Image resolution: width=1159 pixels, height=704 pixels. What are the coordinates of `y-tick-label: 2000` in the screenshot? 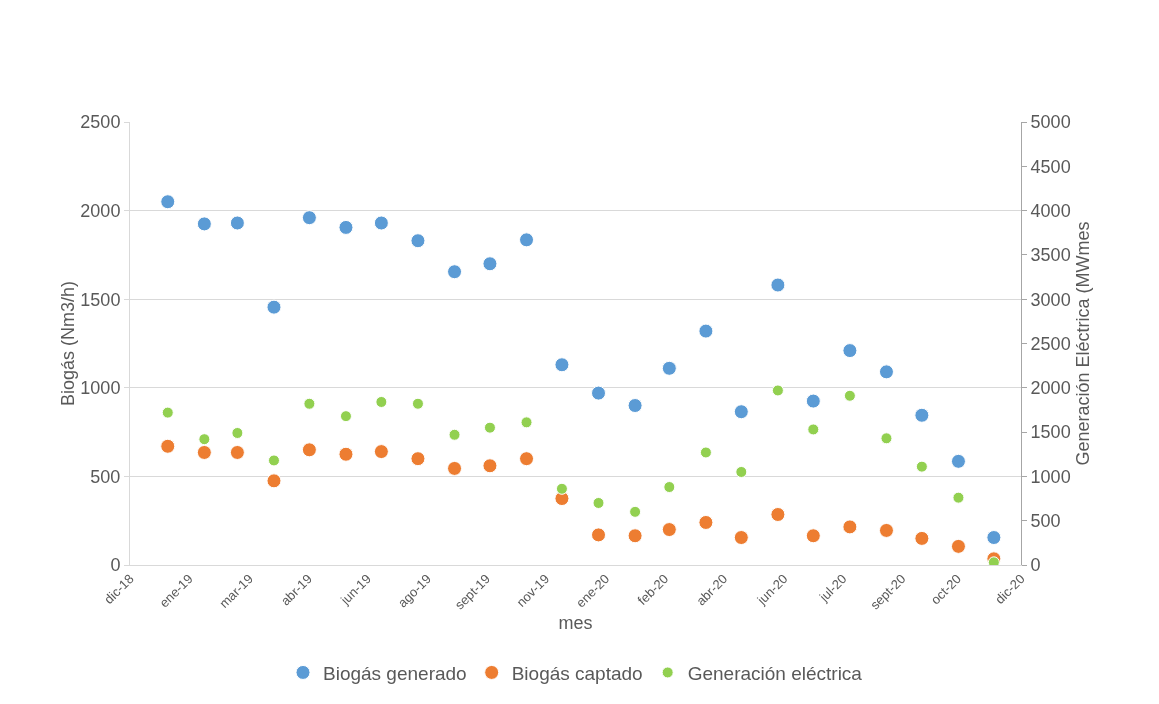 It's located at (100, 210).